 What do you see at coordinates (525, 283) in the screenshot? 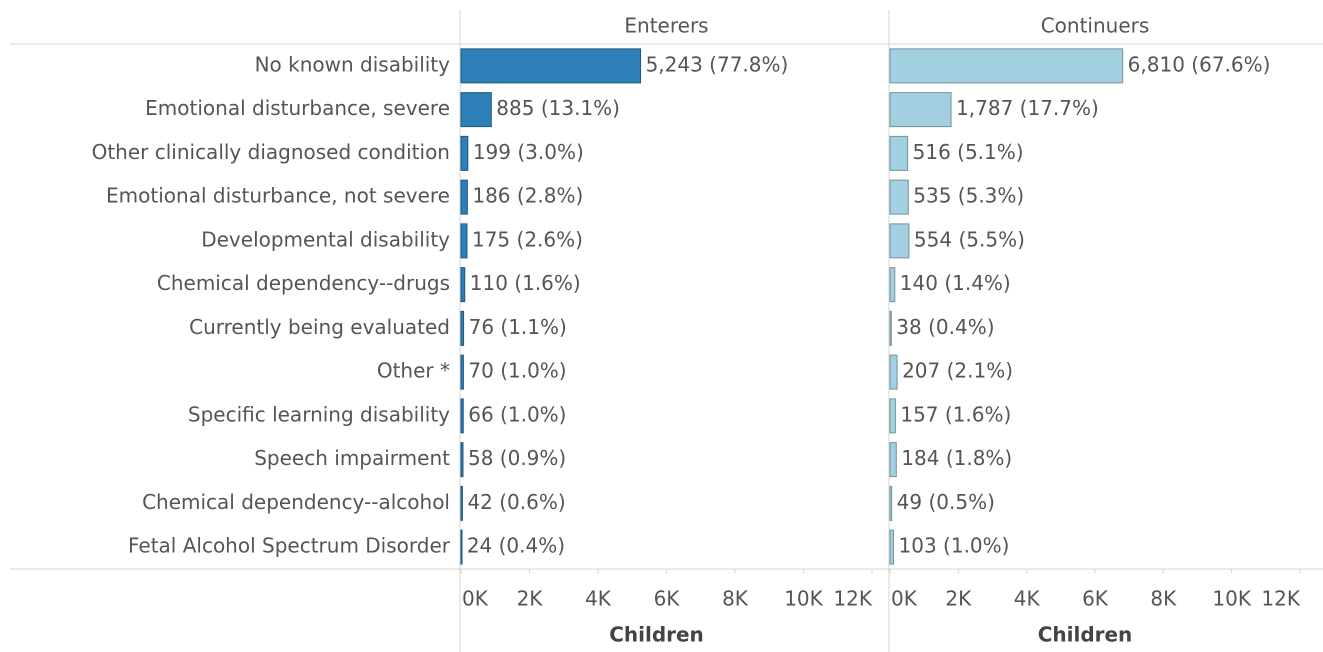
I see `value-label: 110 (1.6%)` at bounding box center [525, 283].